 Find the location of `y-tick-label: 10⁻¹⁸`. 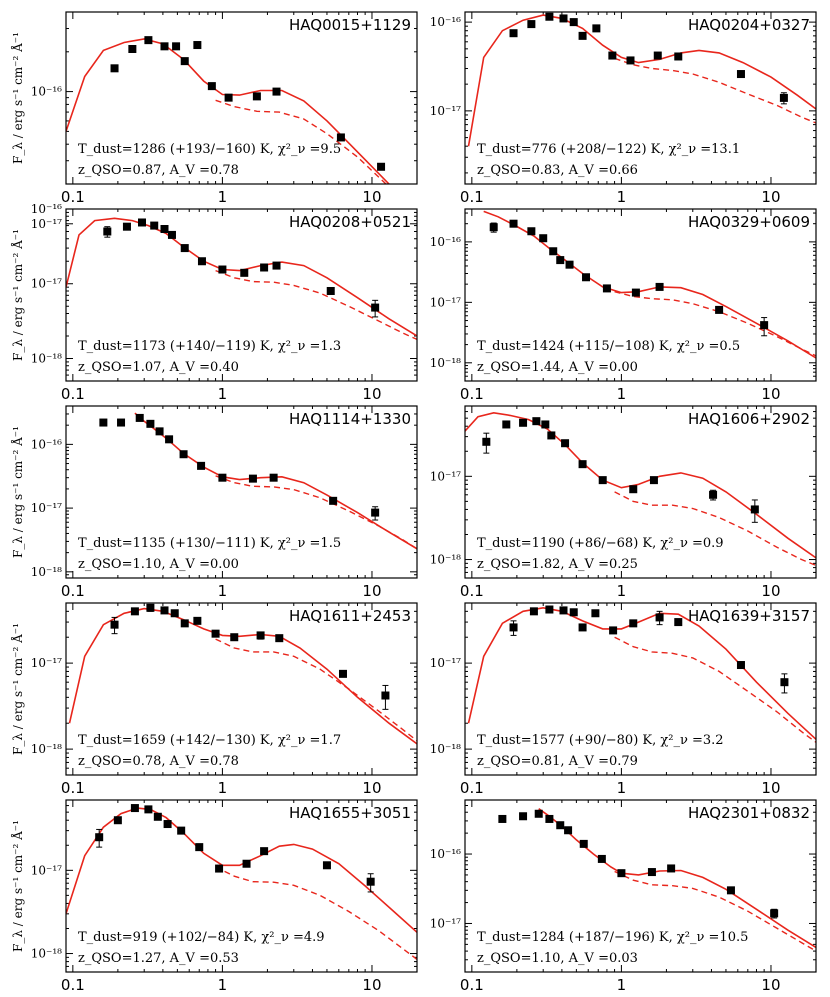

y-tick-label: 10⁻¹⁸ is located at coordinates (46, 572).